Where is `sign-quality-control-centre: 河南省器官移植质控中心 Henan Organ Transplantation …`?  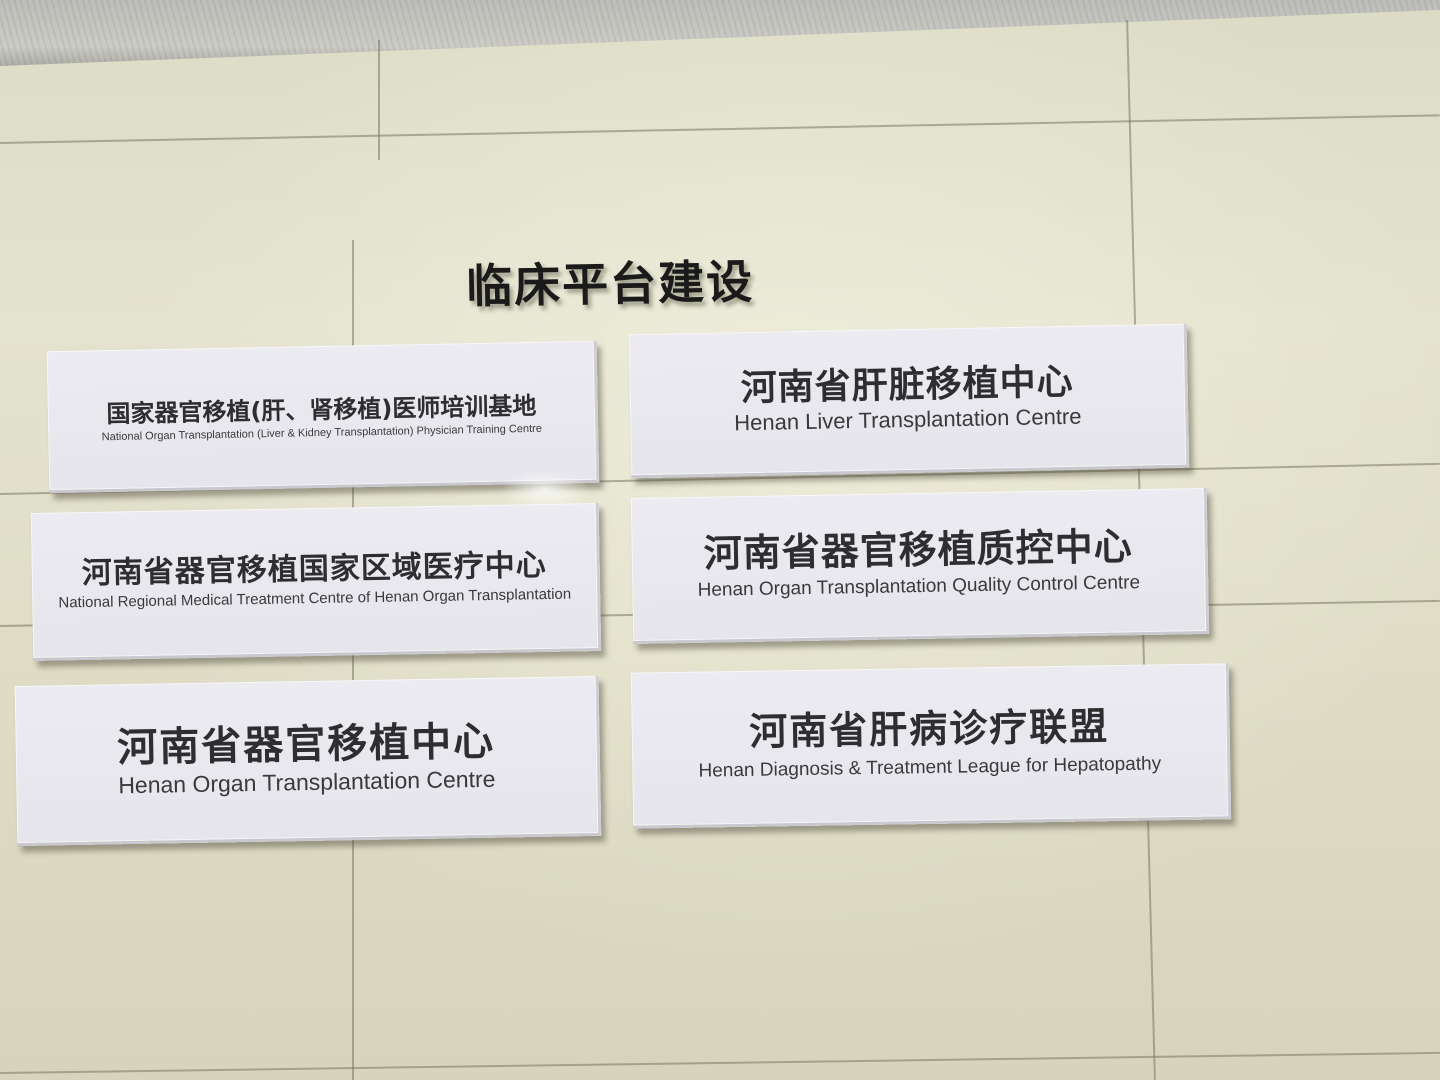 sign-quality-control-centre: 河南省器官移植质控中心 Henan Organ Transplantation … is located at coordinates (920, 566).